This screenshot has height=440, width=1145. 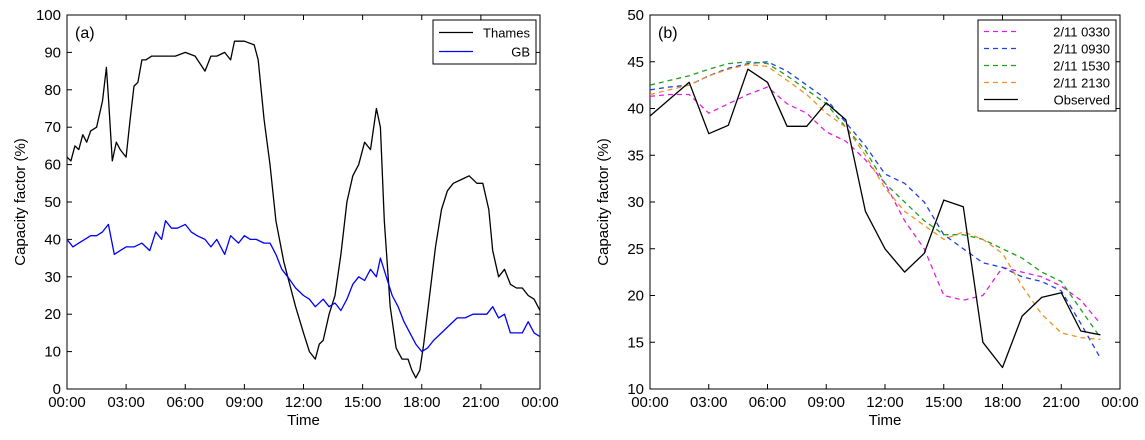 What do you see at coordinates (1081, 49) in the screenshot?
I see `legend-entry-label: 2/11 0930` at bounding box center [1081, 49].